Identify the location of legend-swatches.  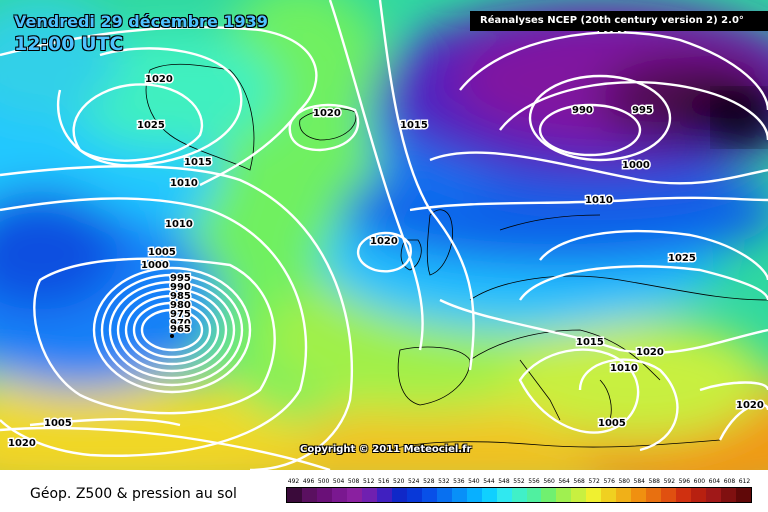
(519, 495).